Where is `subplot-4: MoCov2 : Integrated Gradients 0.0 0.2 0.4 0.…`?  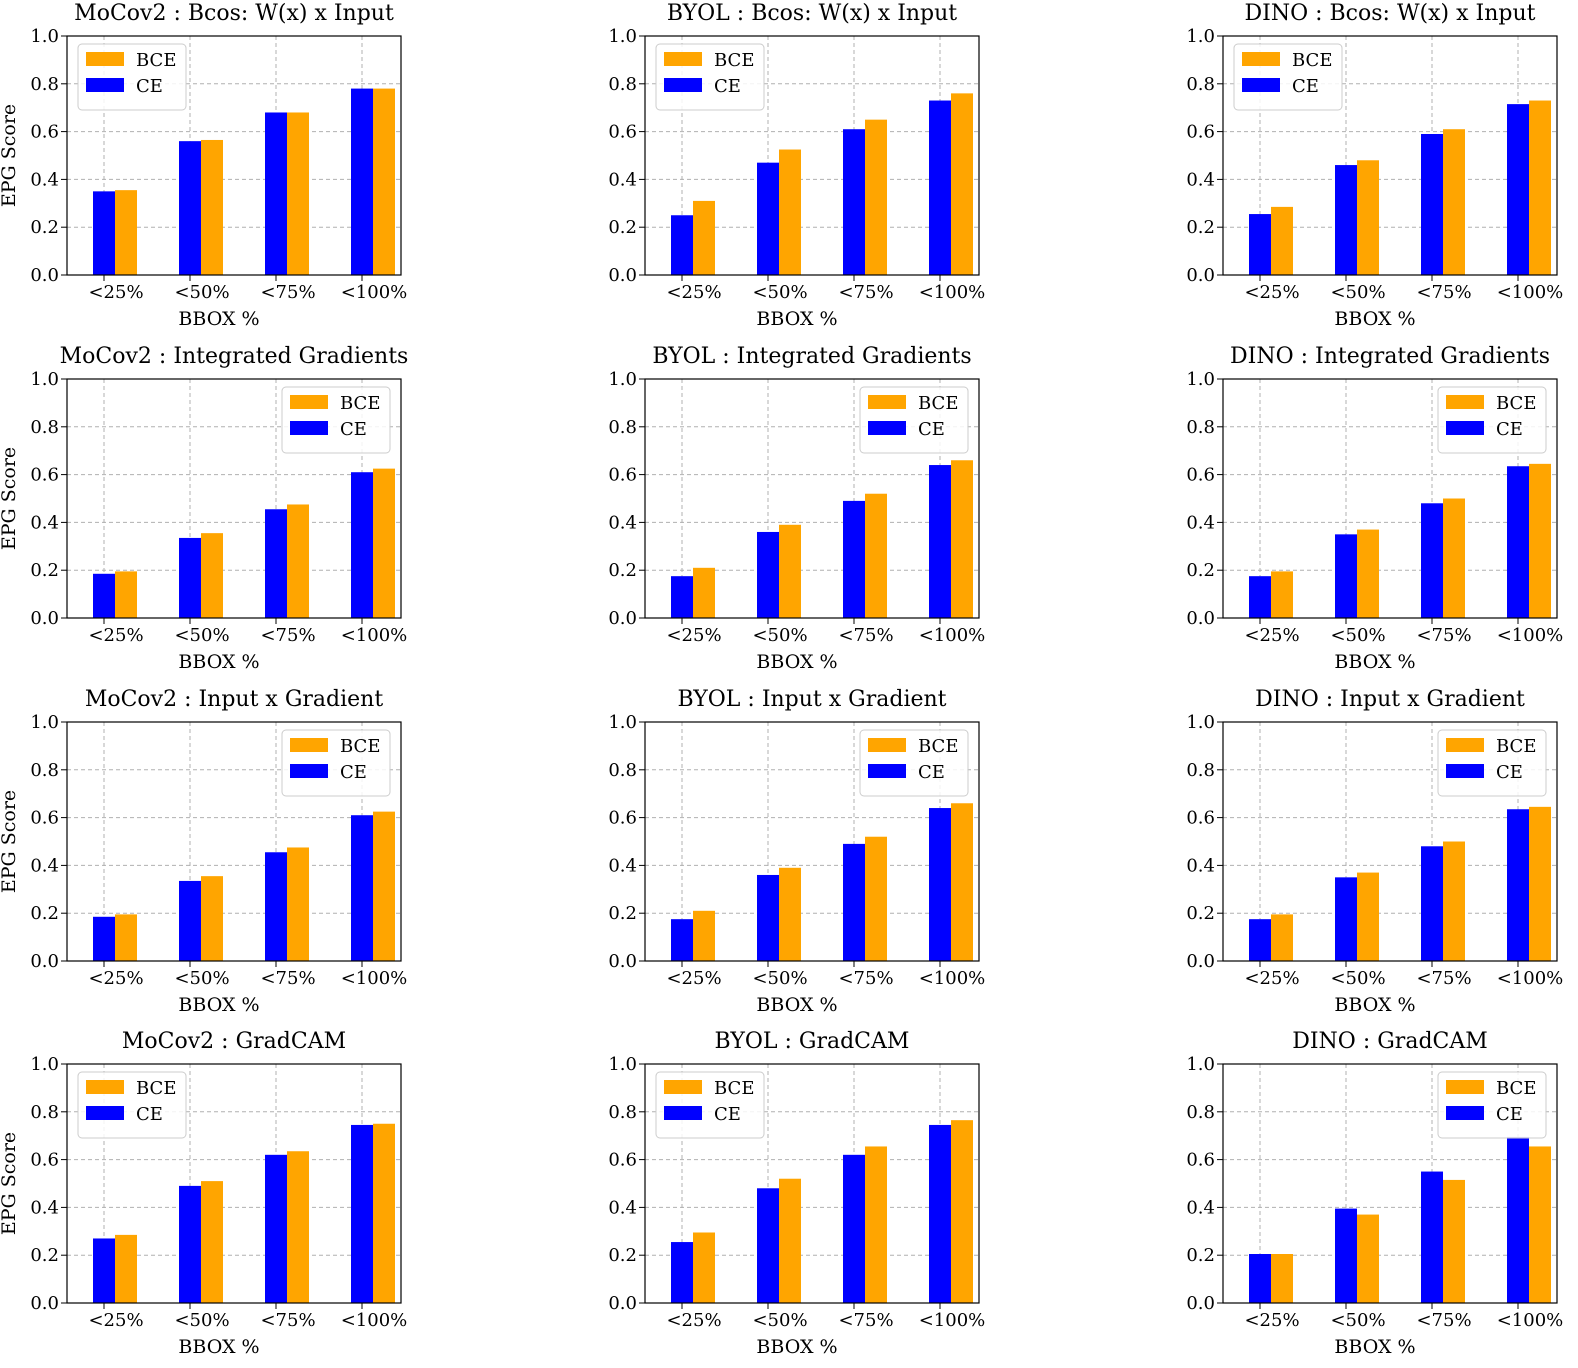 subplot-4: MoCov2 : Integrated Gradients 0.0 0.2 0.4 0.… is located at coordinates (204, 508).